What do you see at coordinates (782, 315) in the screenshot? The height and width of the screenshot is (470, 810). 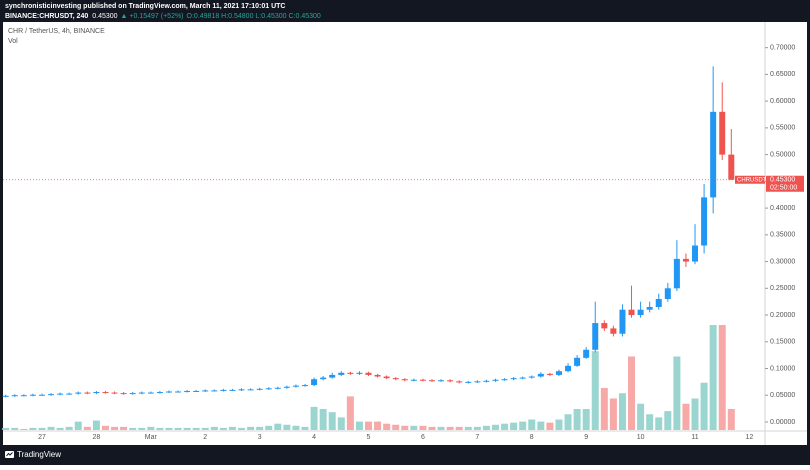 I see `y-tick-label: 0.20000` at bounding box center [782, 315].